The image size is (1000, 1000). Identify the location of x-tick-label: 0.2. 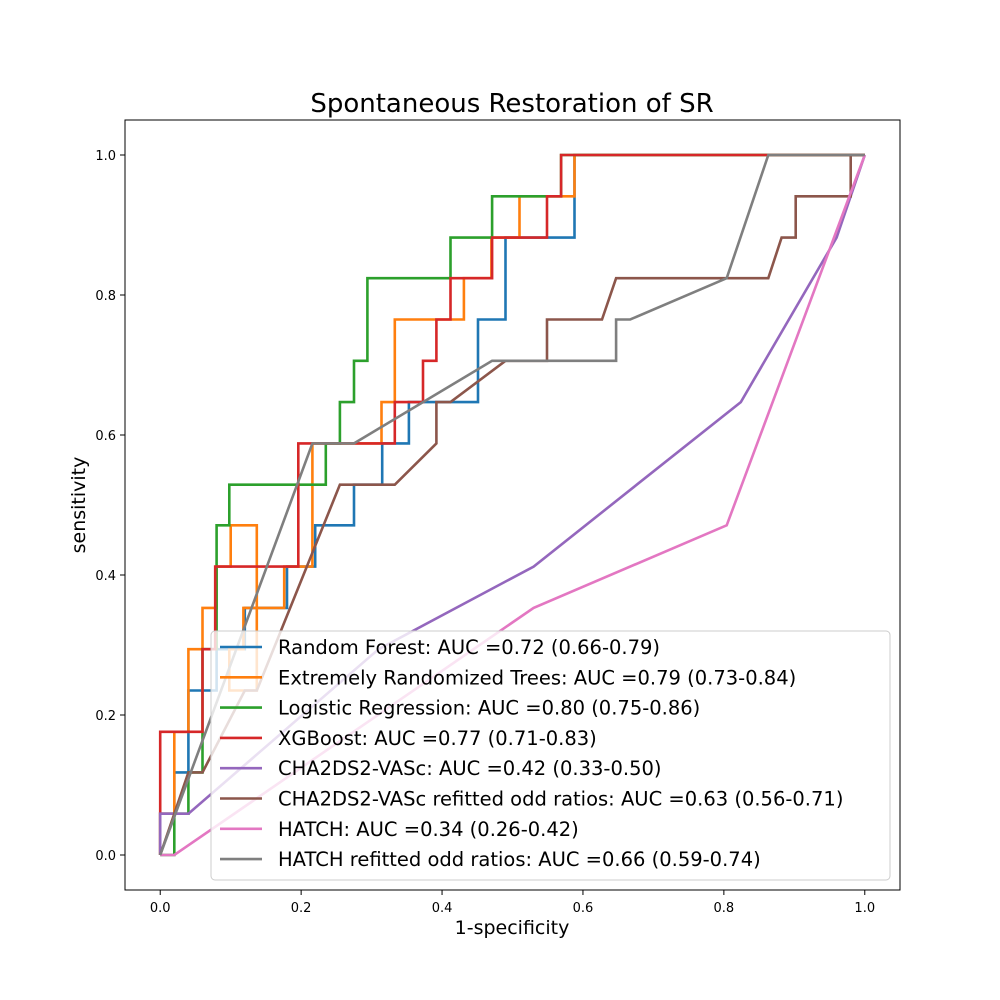
(301, 908).